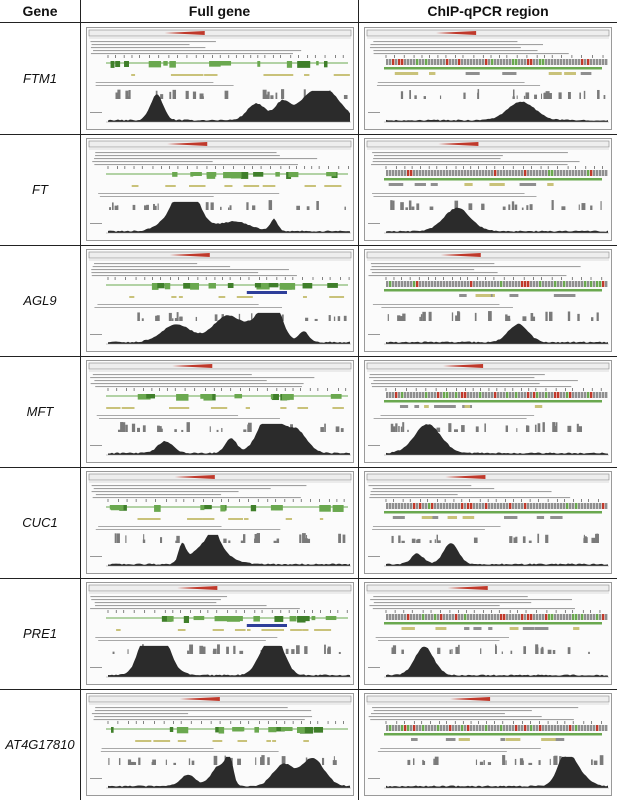 The image size is (617, 800). What do you see at coordinates (40, 522) in the screenshot?
I see `gene-label: CUC1` at bounding box center [40, 522].